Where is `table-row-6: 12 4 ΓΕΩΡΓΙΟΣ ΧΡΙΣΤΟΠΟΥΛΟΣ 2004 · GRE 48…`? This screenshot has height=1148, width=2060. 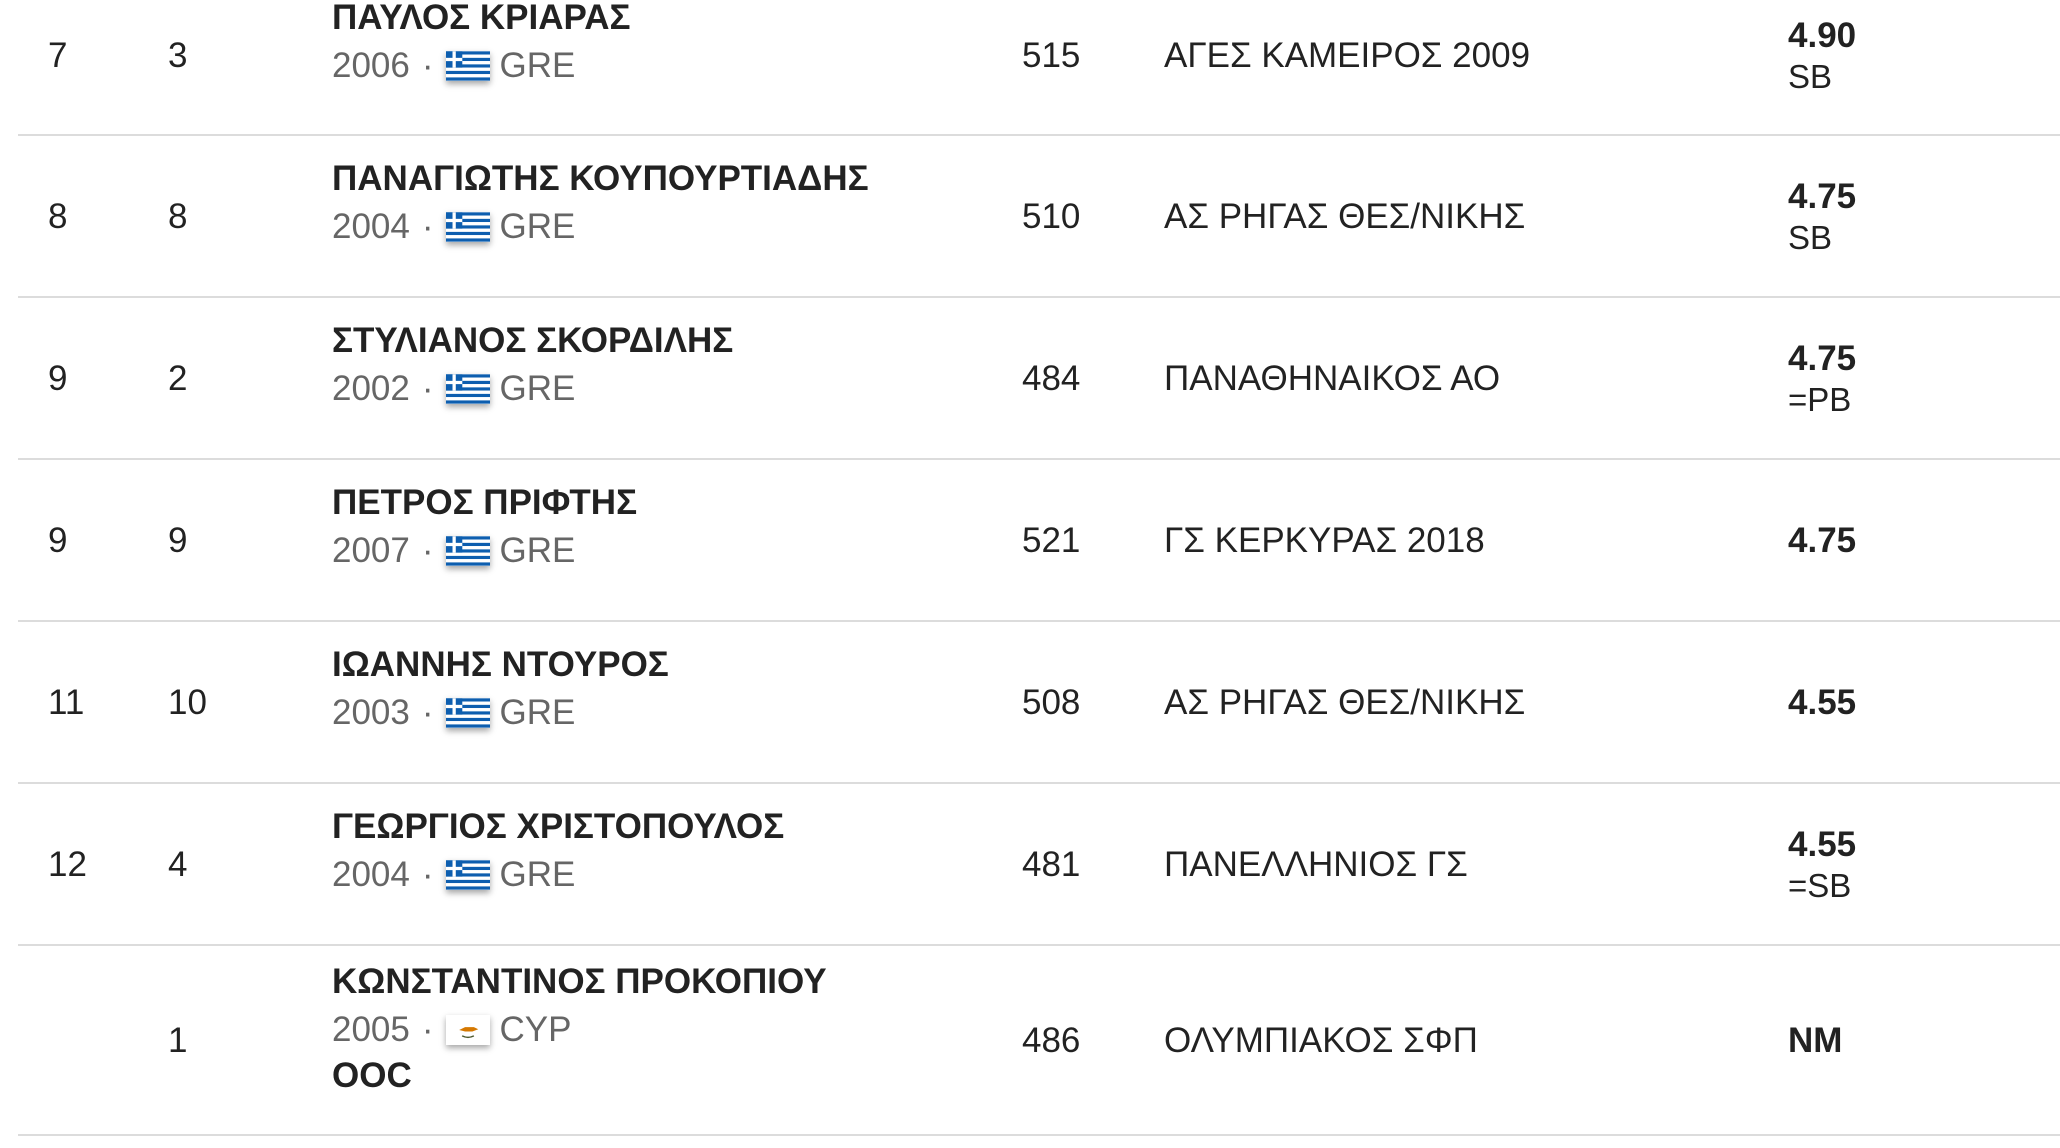 table-row-6: 12 4 ΓΕΩΡΓΙΟΣ ΧΡΙΣΤΟΠΟΥΛΟΣ 2004 · GRE 48… is located at coordinates (1039, 865).